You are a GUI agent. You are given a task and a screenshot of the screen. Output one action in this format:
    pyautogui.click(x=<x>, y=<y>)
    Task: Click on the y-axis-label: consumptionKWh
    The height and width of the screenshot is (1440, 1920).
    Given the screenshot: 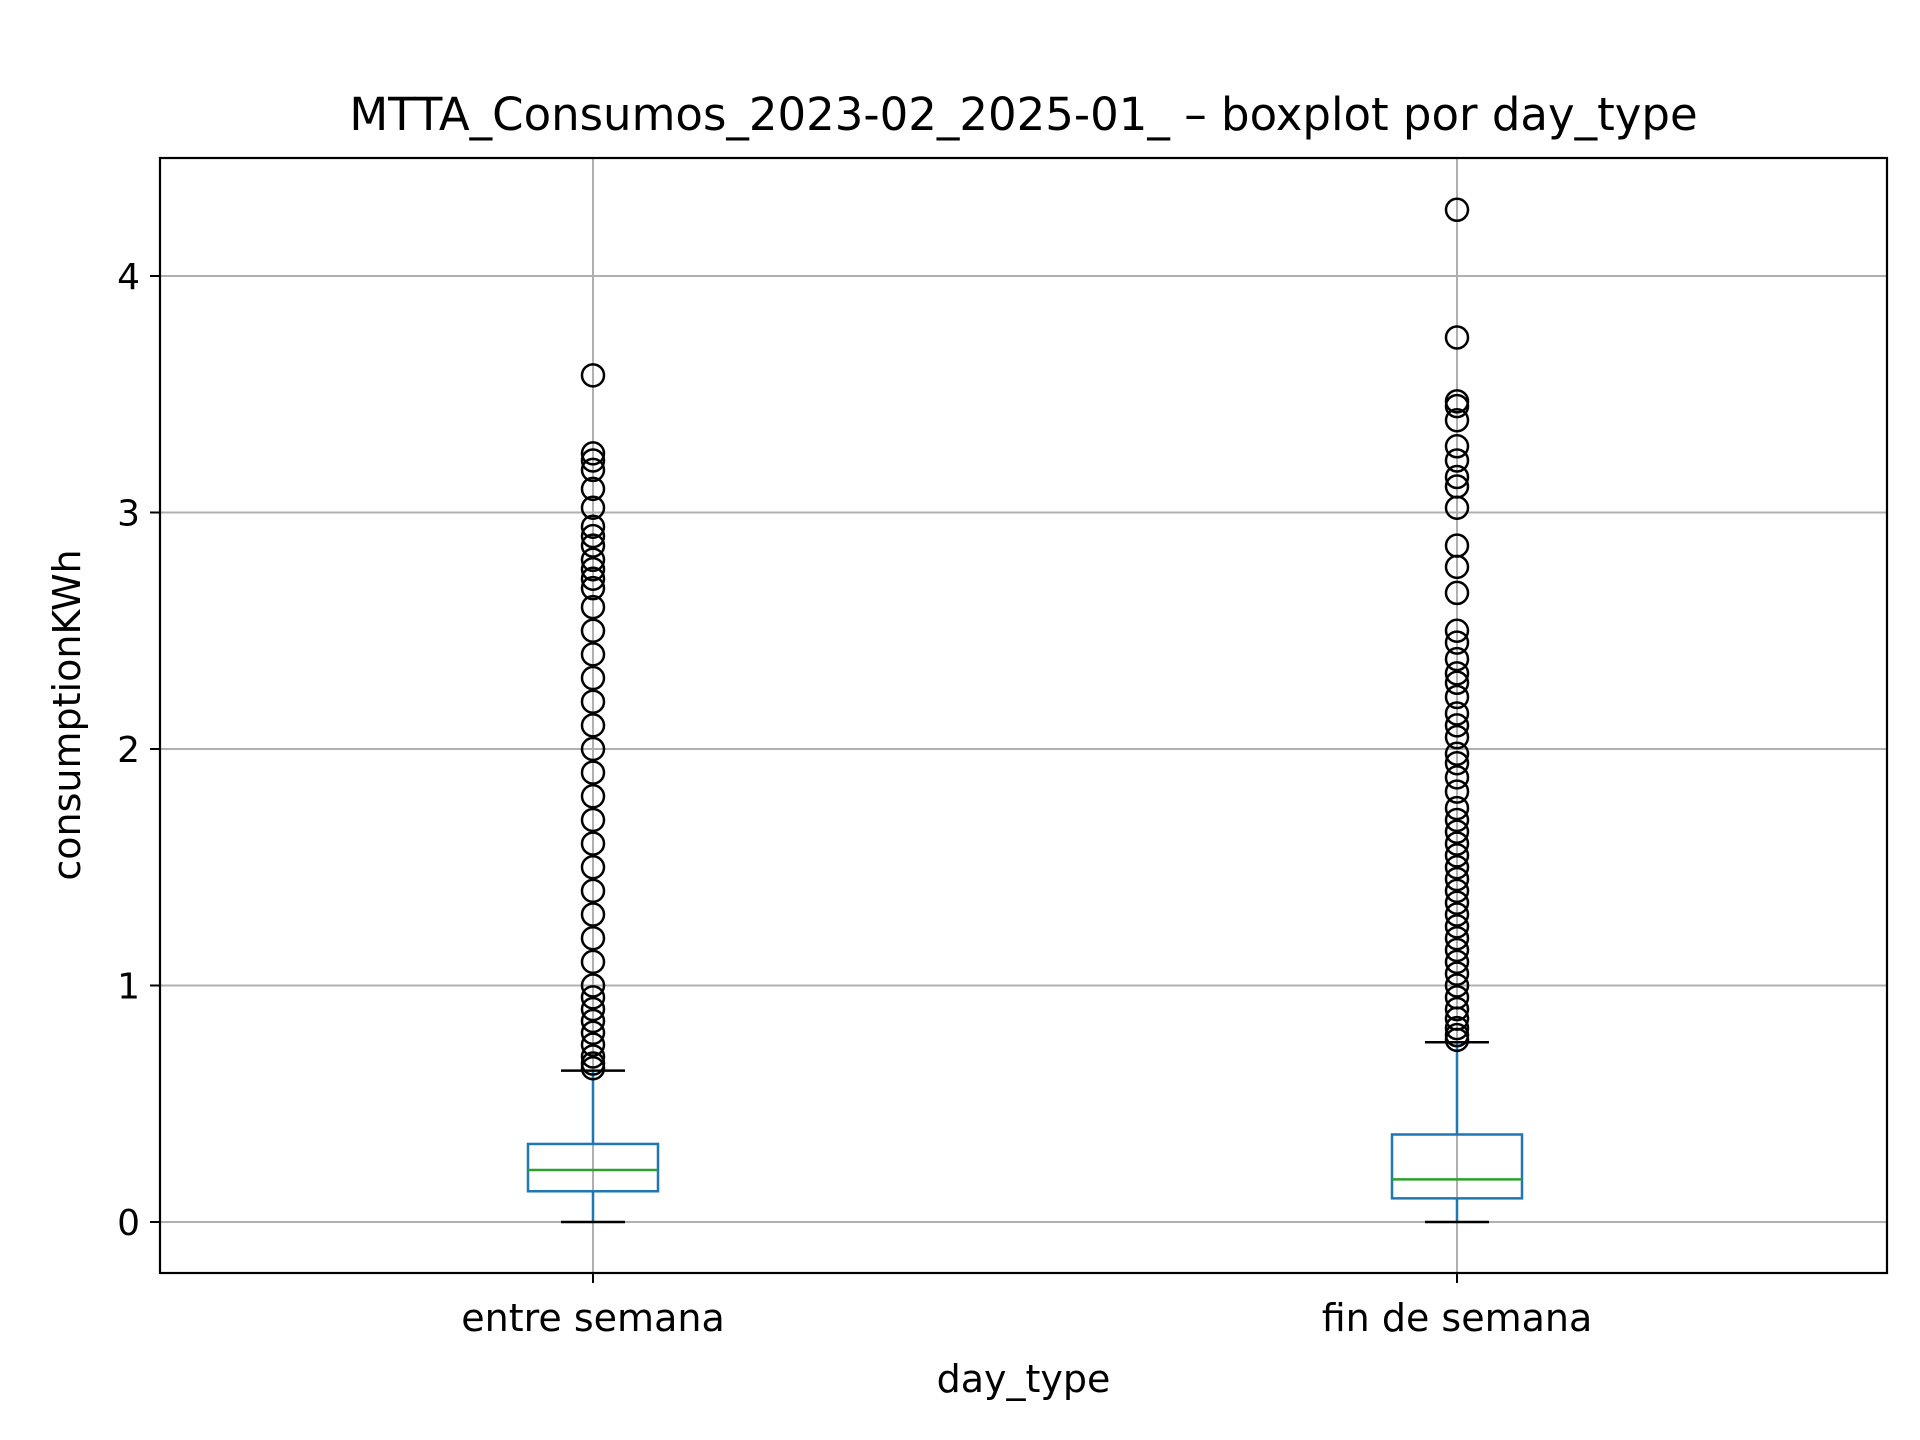 What is the action you would take?
    pyautogui.click(x=67, y=714)
    